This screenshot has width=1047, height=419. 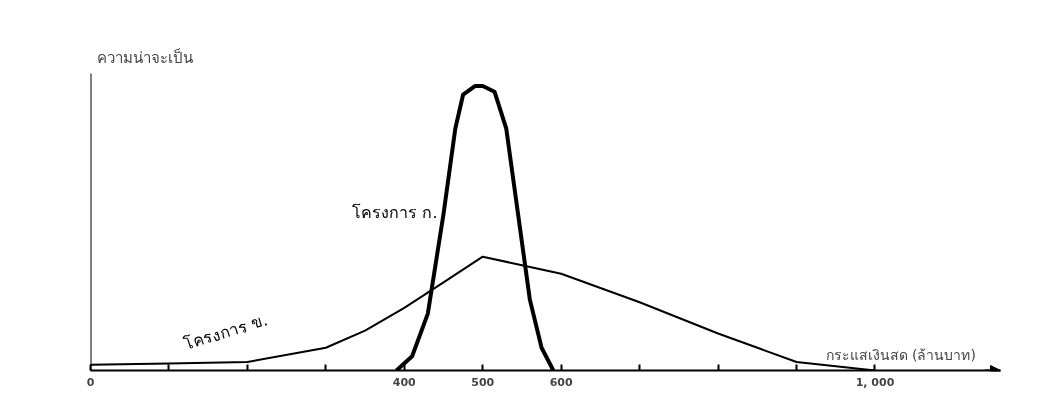 What do you see at coordinates (90, 382) in the screenshot?
I see `x-tick-label: 0` at bounding box center [90, 382].